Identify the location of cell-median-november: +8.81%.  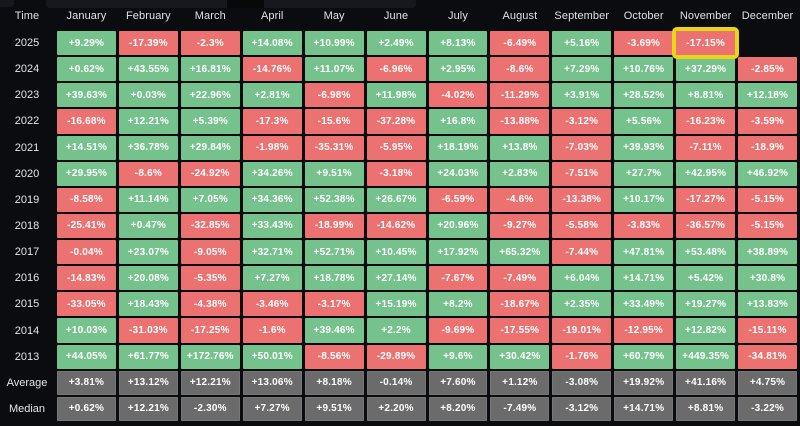
(706, 408).